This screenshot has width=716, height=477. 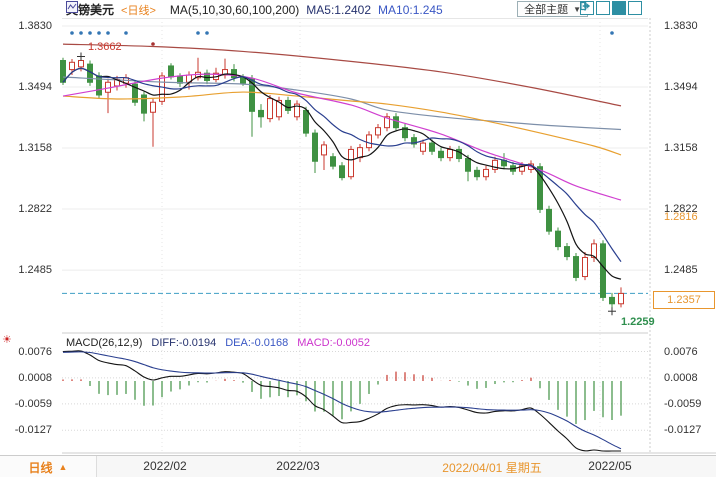 I want to click on indicator-settings-icon: ☀, so click(x=7, y=340).